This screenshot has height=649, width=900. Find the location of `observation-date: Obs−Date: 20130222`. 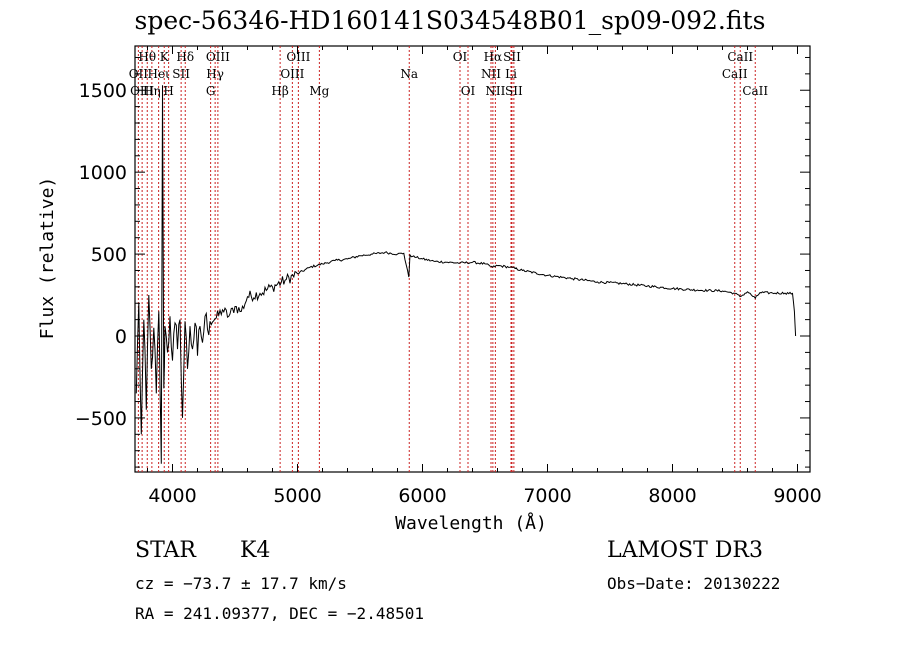

observation-date: Obs−Date: 20130222 is located at coordinates (694, 583).